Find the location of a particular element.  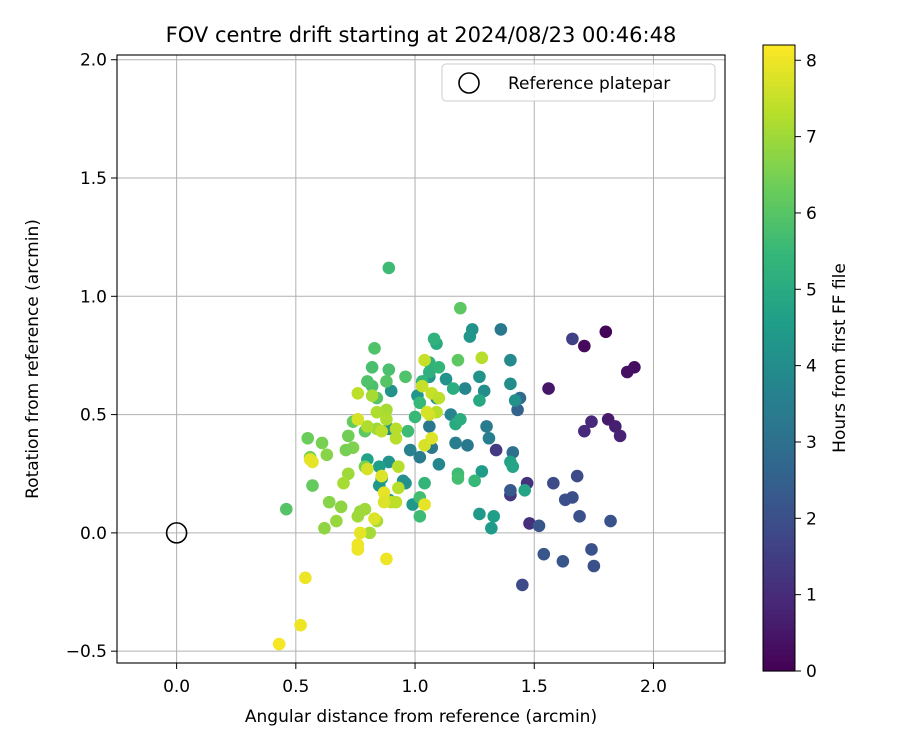

colorbar-label: Hours from first FF file is located at coordinates (840, 358).